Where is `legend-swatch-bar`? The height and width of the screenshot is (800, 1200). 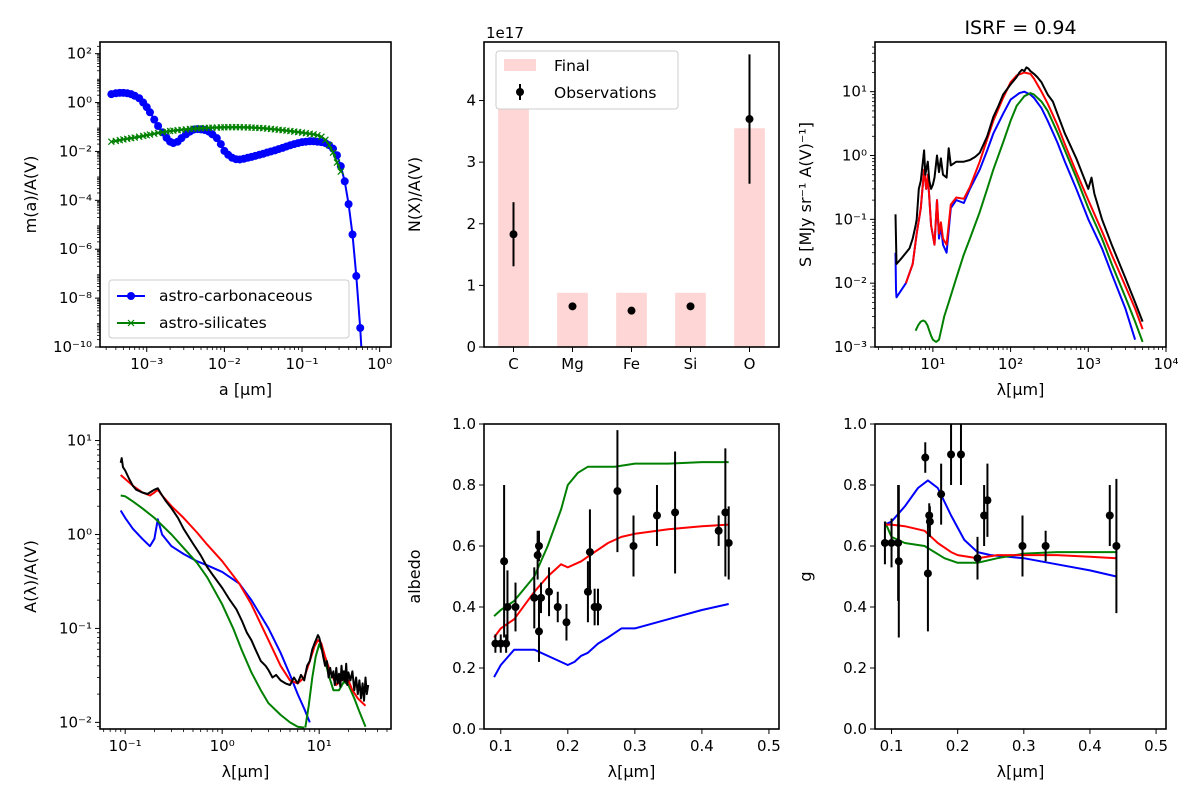 legend-swatch-bar is located at coordinates (520, 65).